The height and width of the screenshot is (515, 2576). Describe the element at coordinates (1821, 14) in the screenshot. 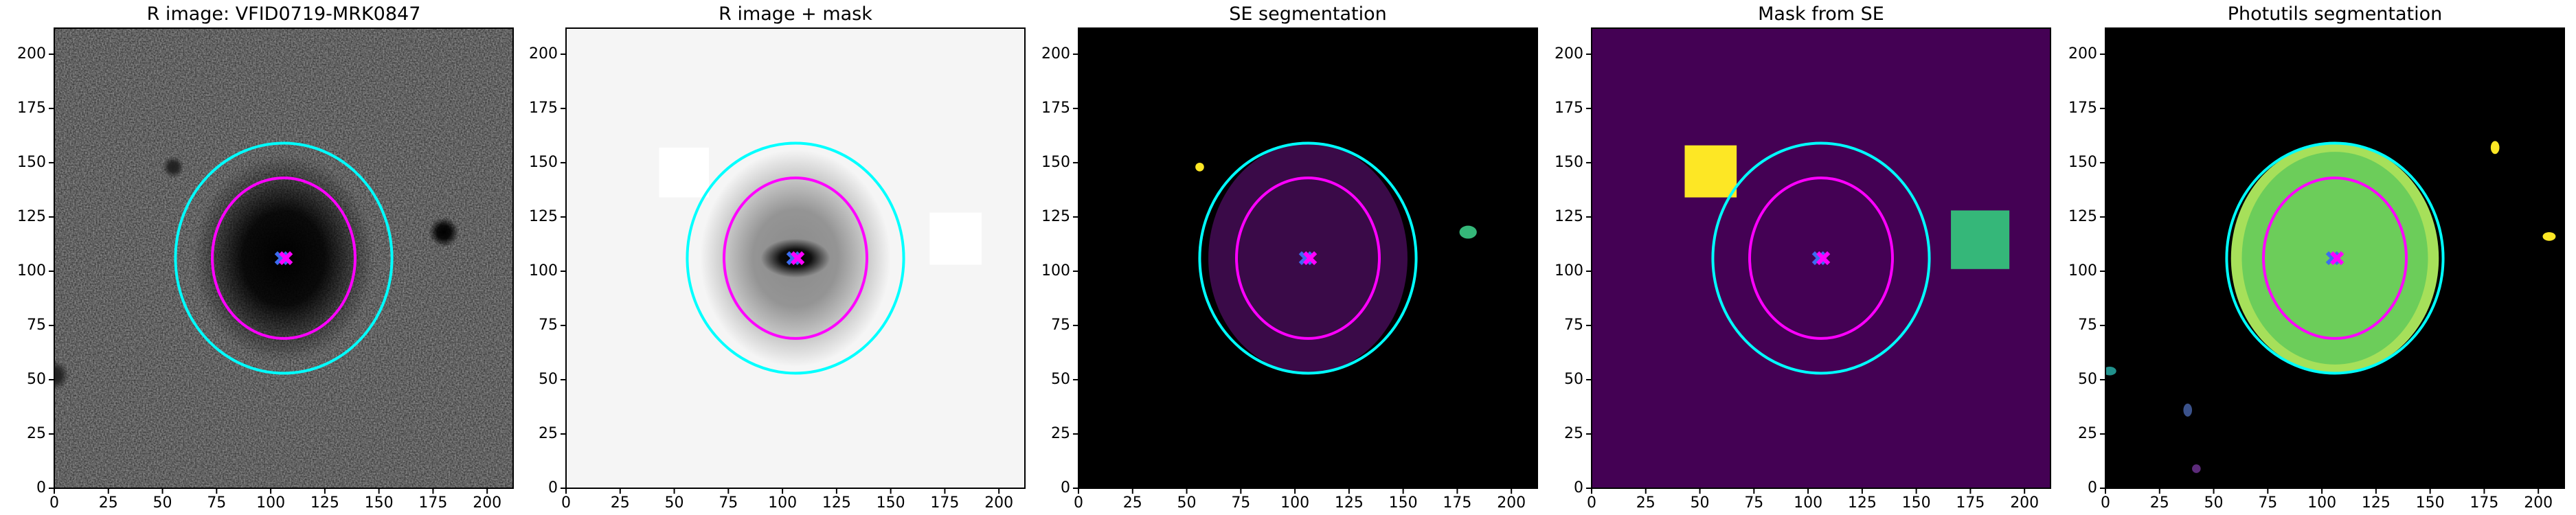

I see `panel-title: Mask from SE` at that location.